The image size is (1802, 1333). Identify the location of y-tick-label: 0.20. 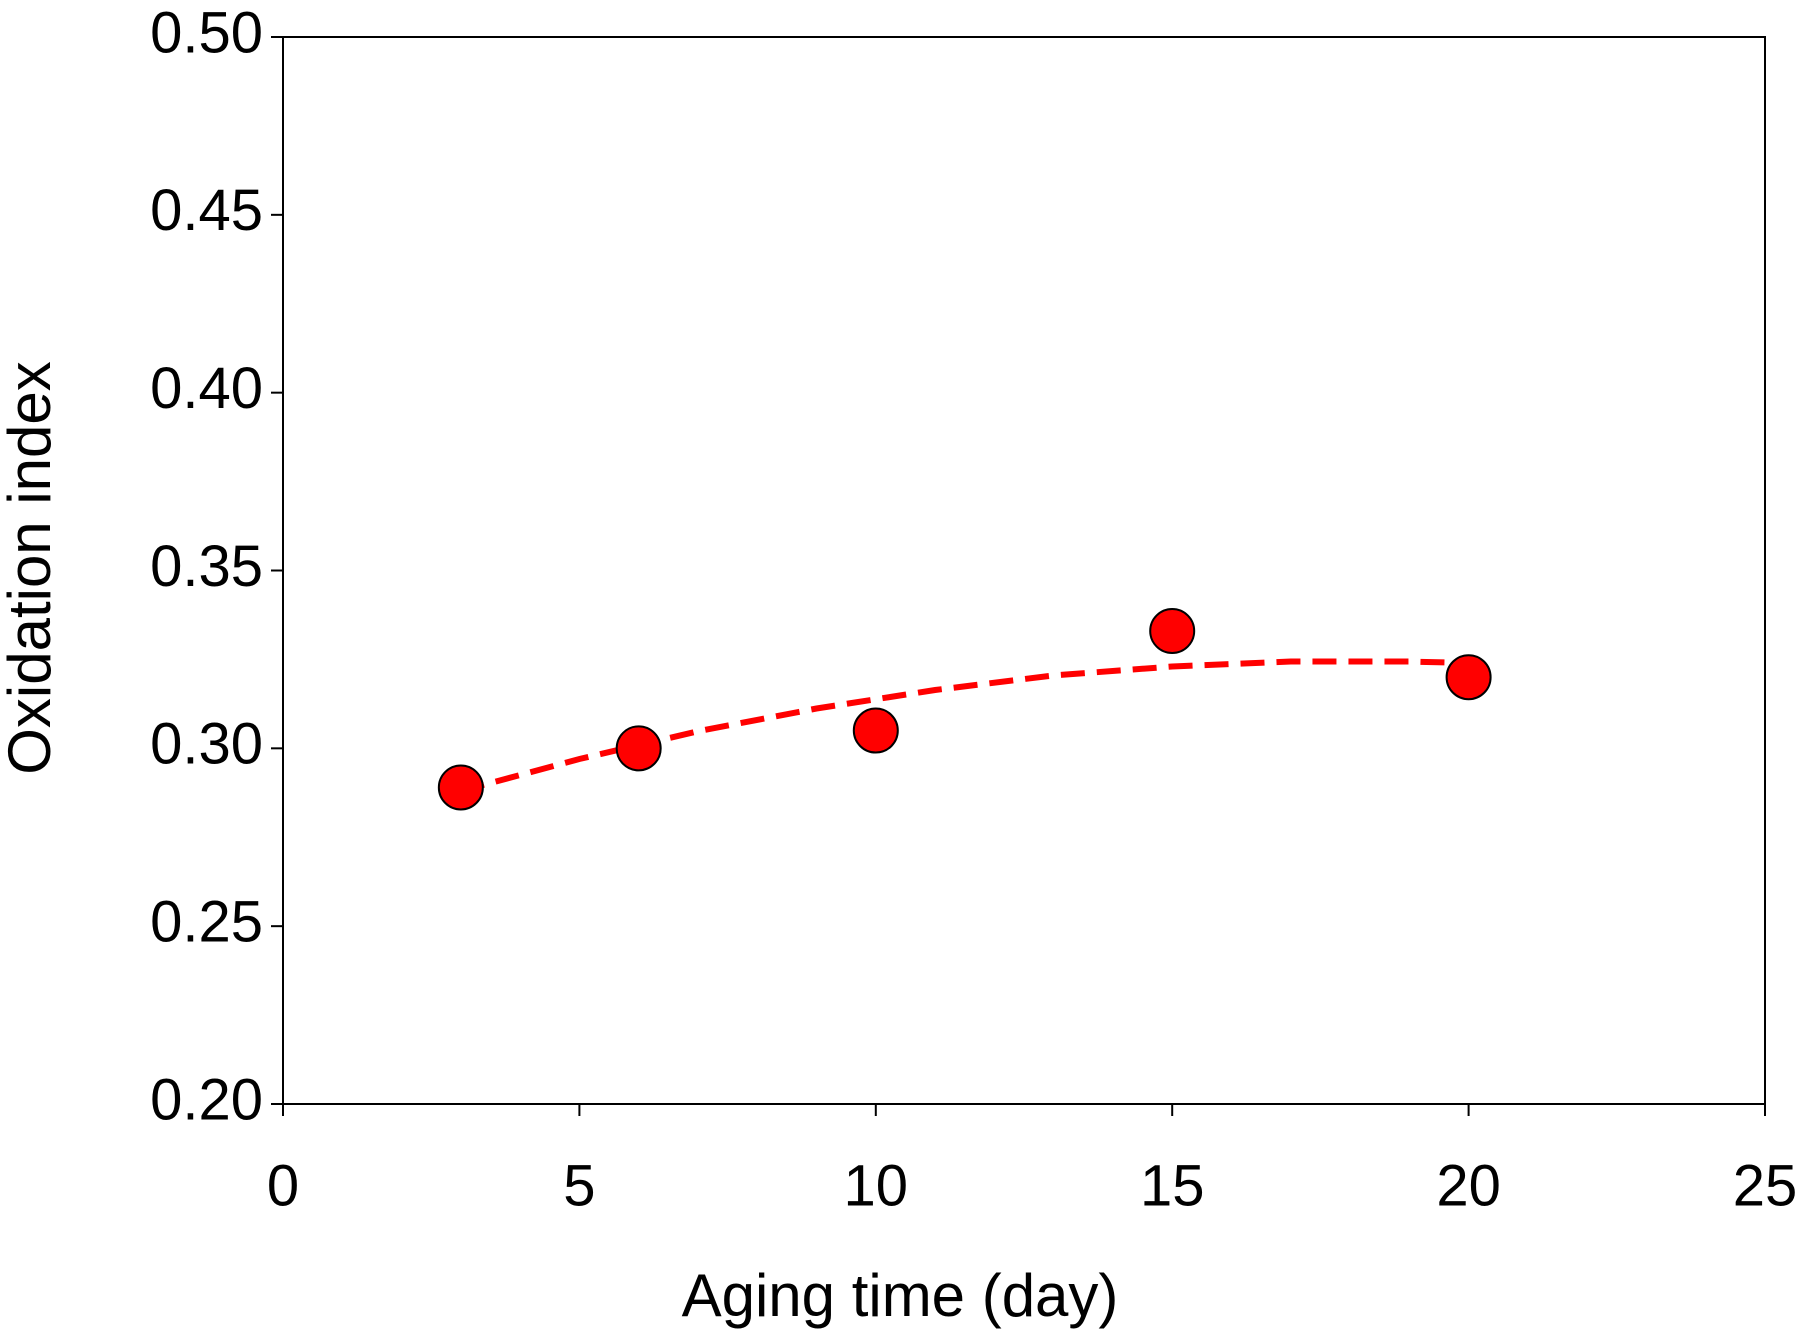
(206, 1099).